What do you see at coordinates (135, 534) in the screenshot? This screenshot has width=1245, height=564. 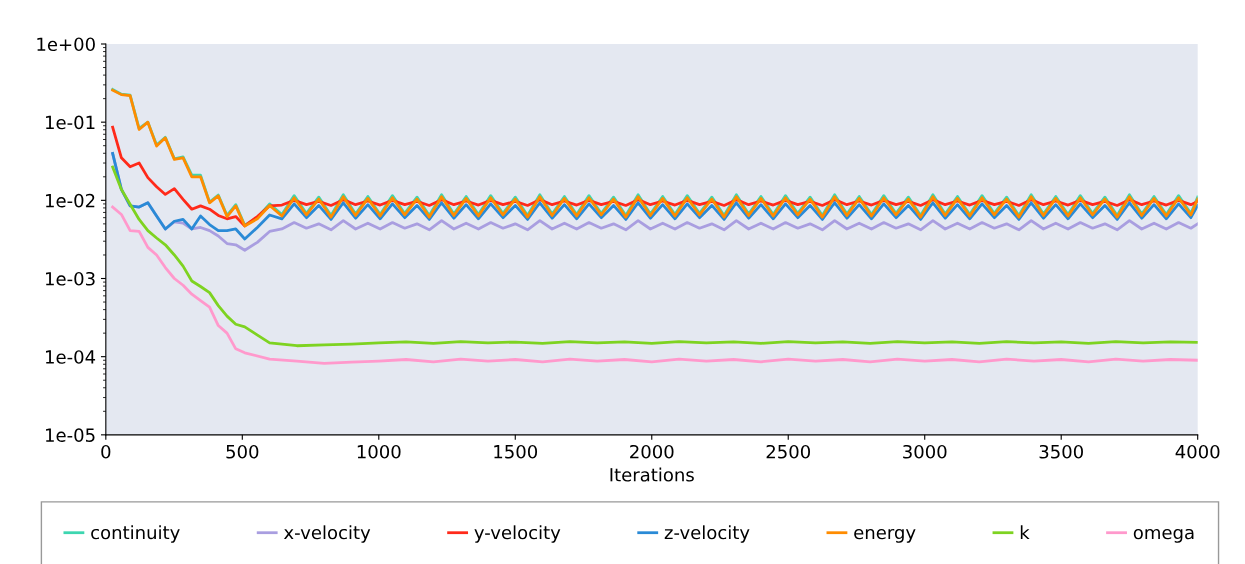 I see `legend-label: continuity` at bounding box center [135, 534].